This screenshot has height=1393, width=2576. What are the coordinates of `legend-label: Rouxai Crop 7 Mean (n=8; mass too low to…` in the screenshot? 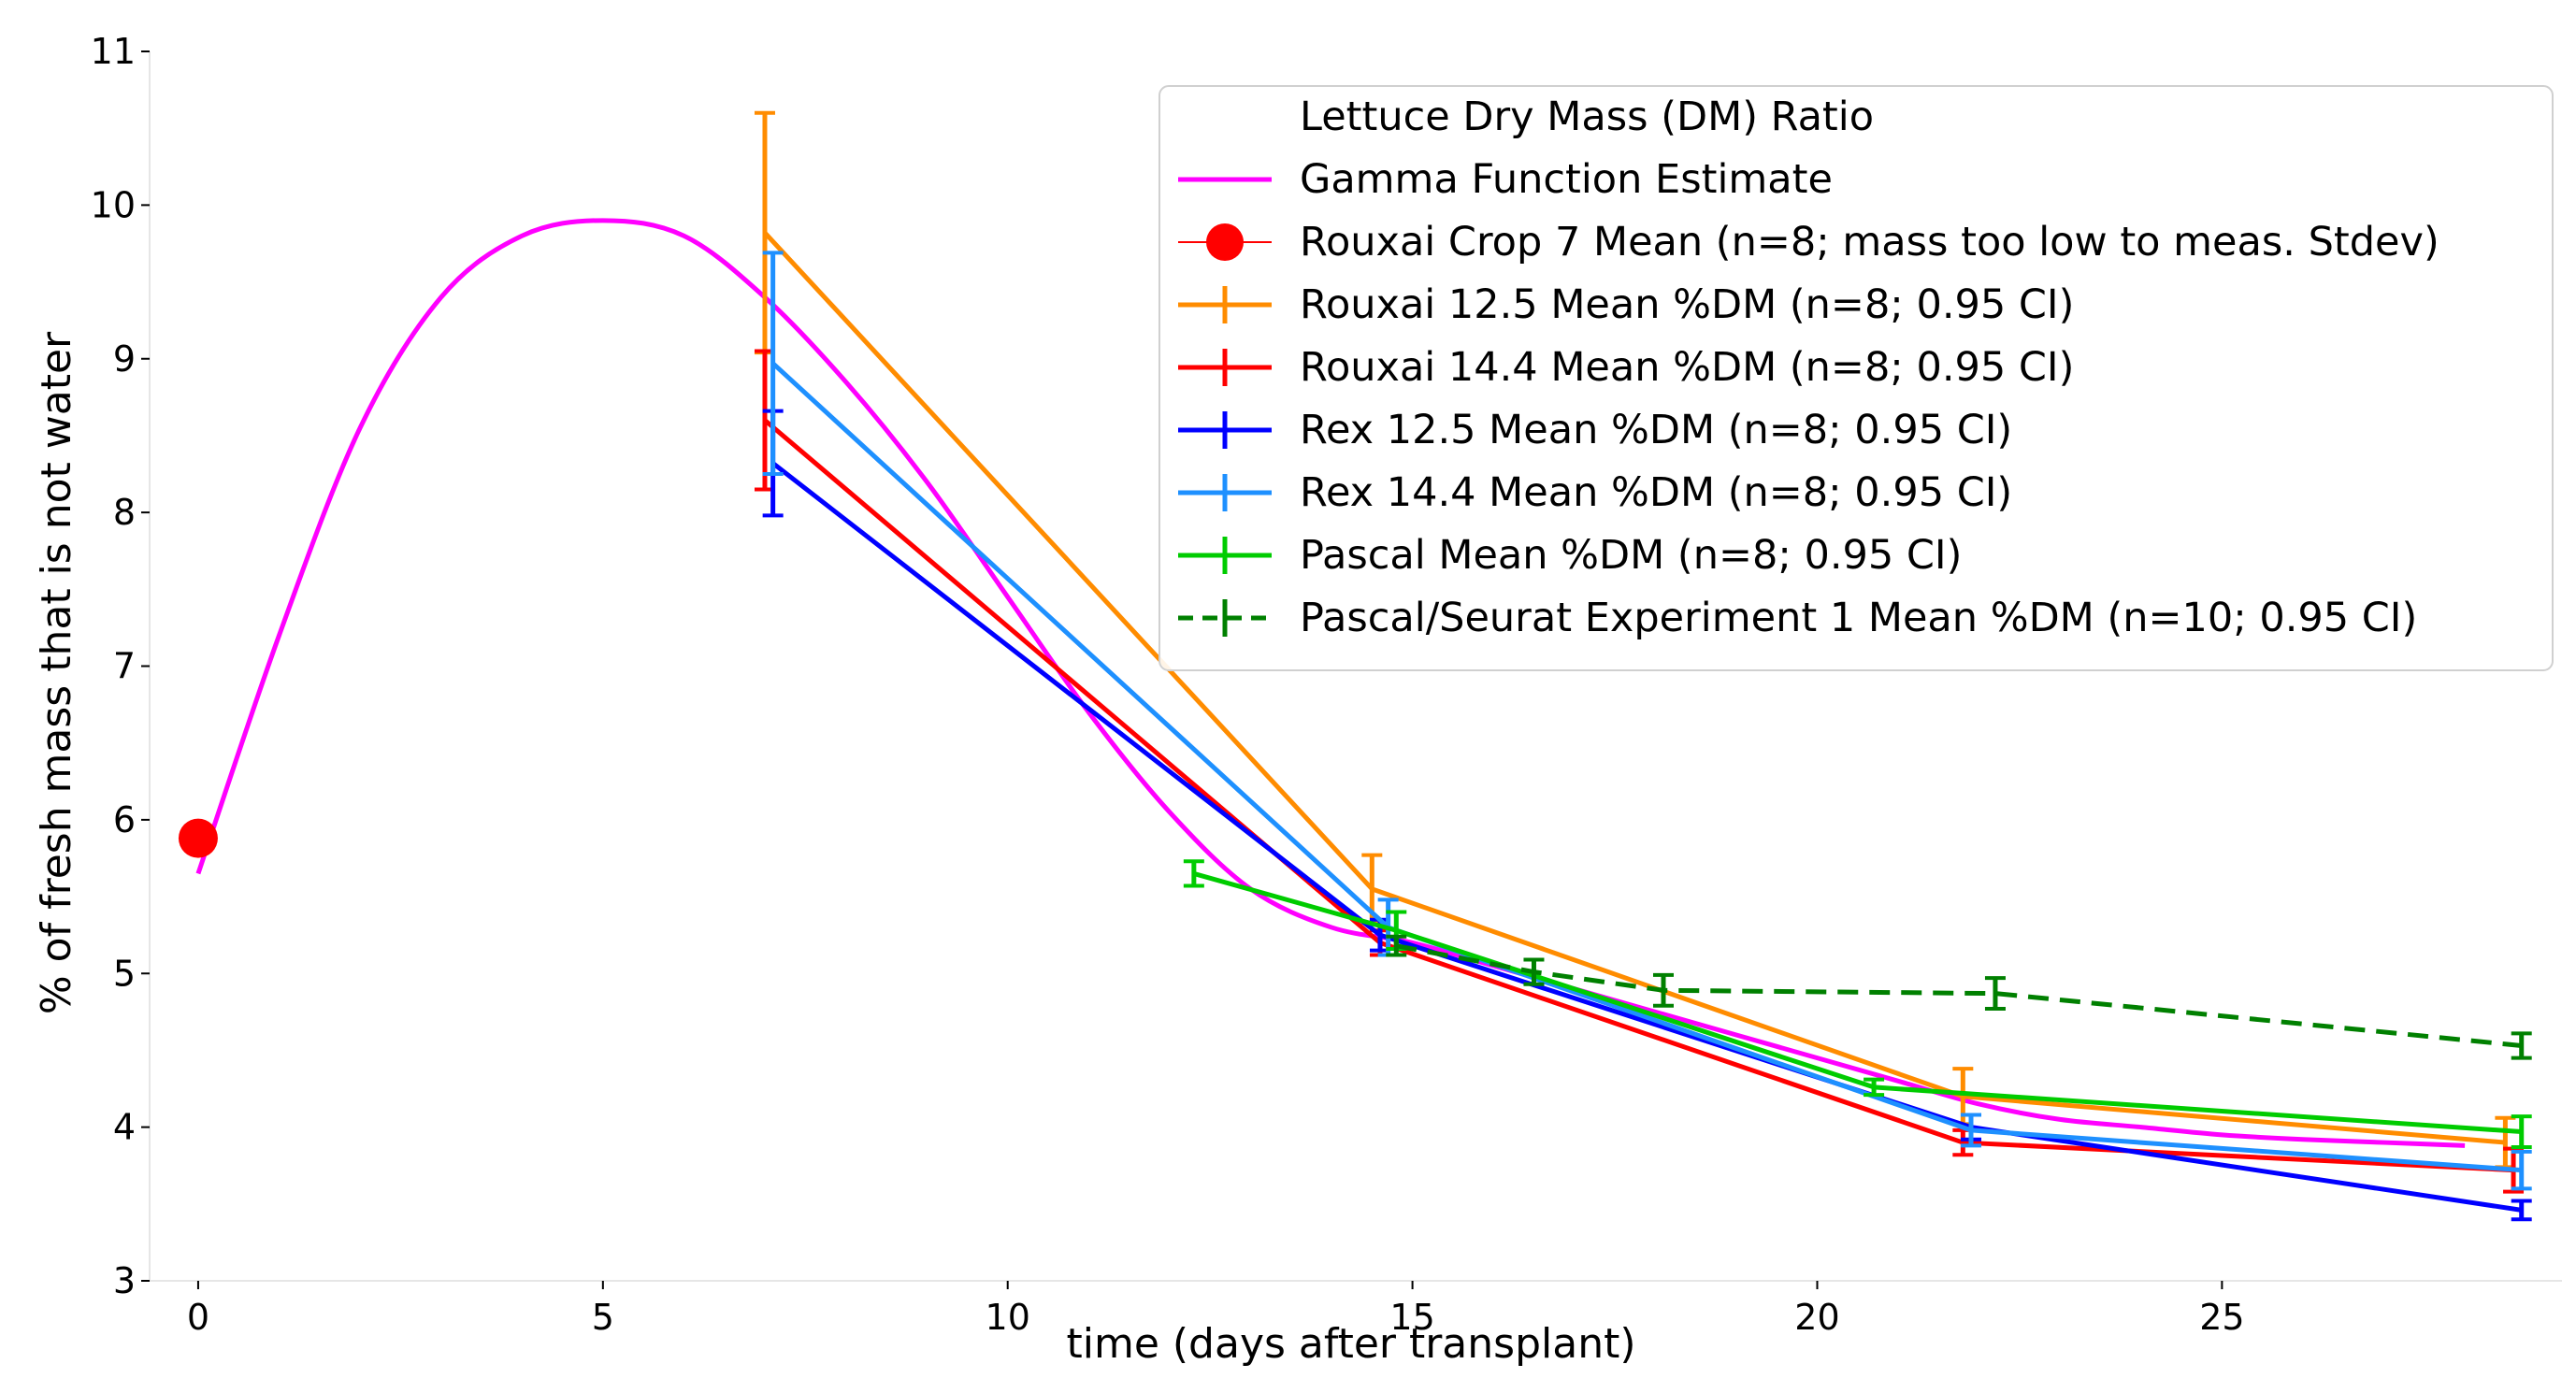 It's located at (1870, 242).